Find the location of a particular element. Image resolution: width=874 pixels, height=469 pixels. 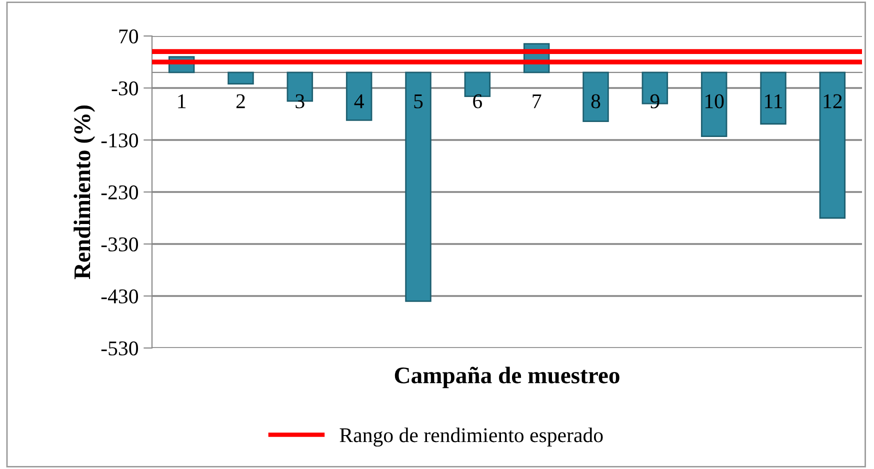

x-tick-label: 8 is located at coordinates (595, 101).